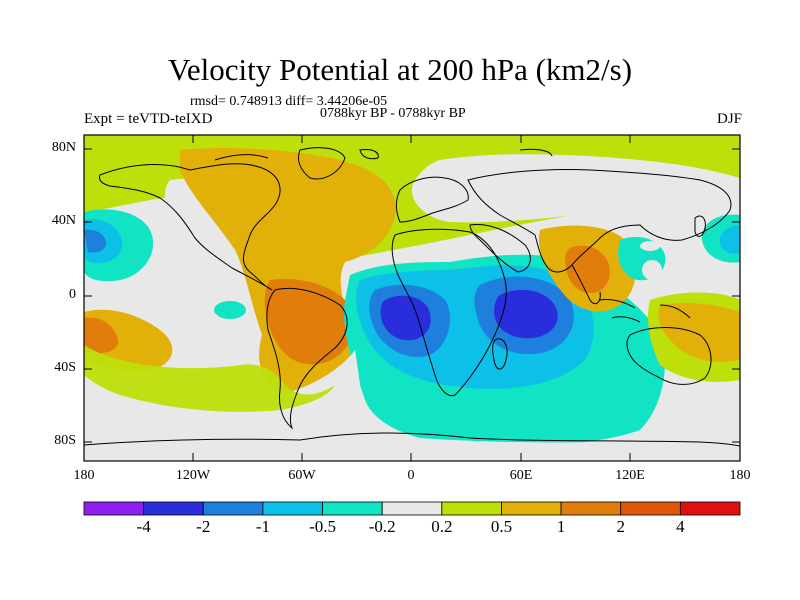  Describe the element at coordinates (302, 475) in the screenshot. I see `lon-label: 60W` at that location.